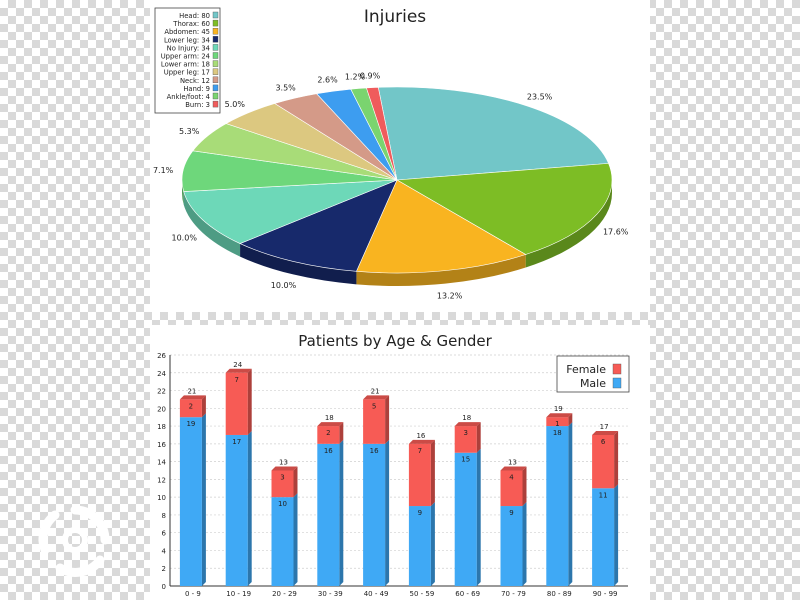 This screenshot has height=600, width=800. I want to click on pie-percent-label-10: 1.2%, so click(355, 77).